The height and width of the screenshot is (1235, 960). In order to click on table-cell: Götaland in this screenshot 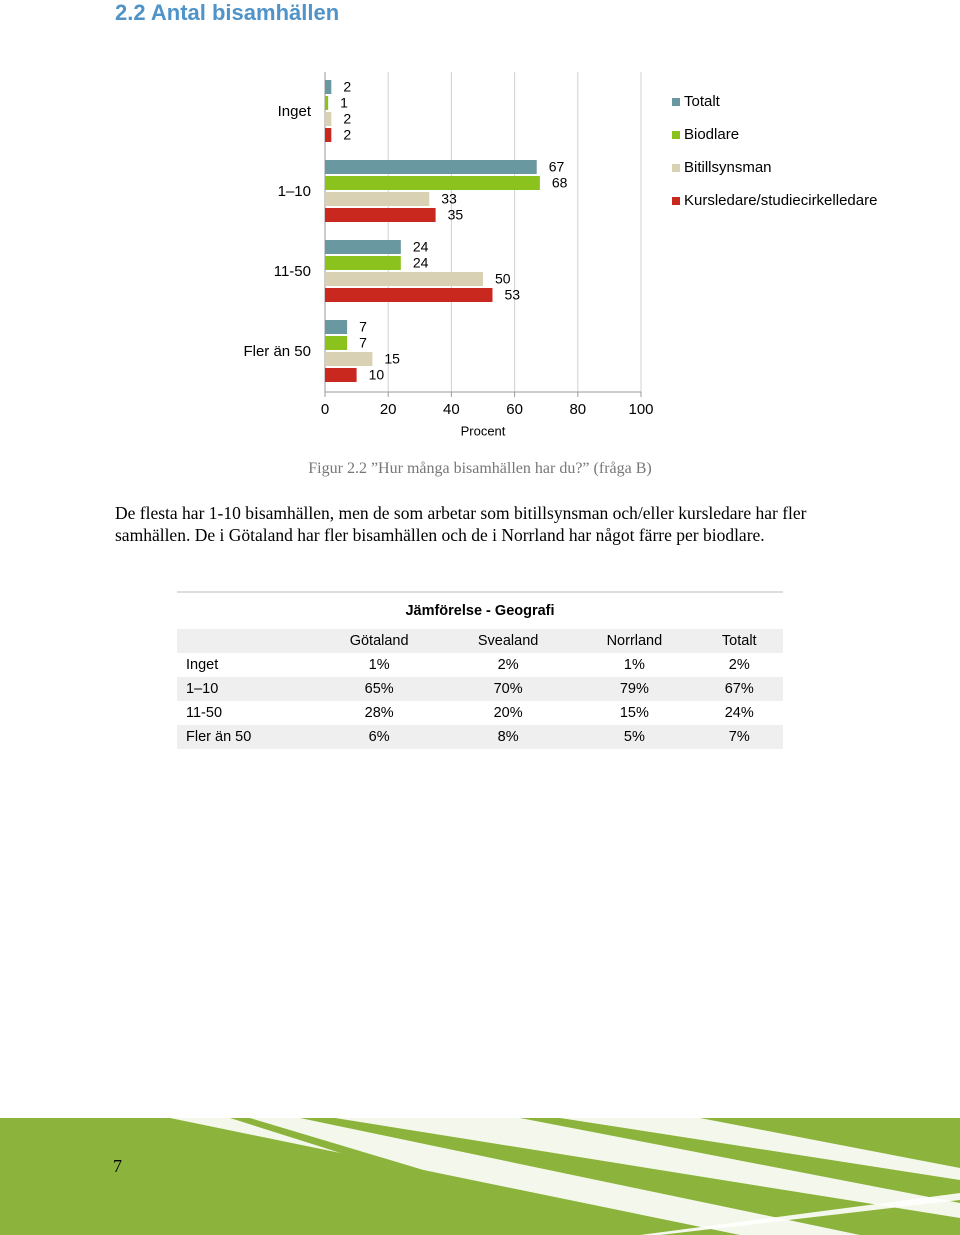, I will do `click(379, 641)`.